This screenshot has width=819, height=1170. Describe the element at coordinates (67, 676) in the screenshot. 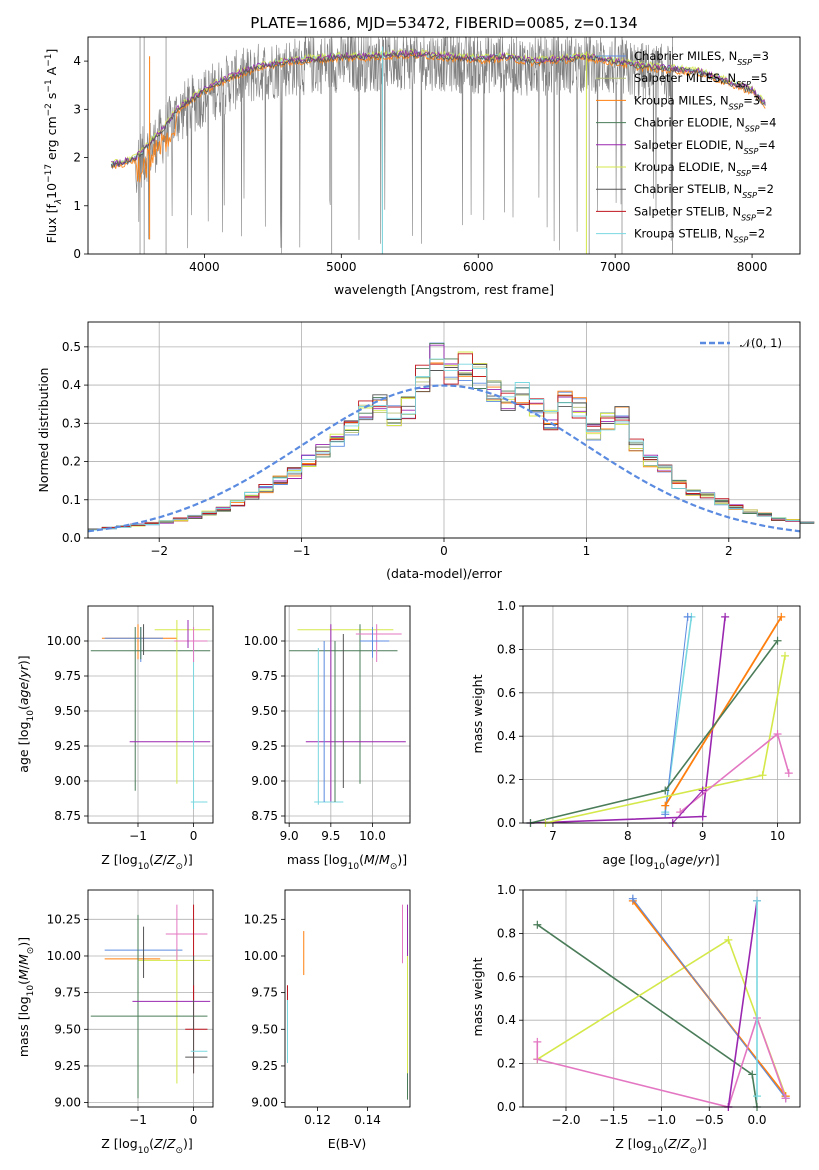

I see `age-vs-metallicity-ytick-label: 9.75` at that location.